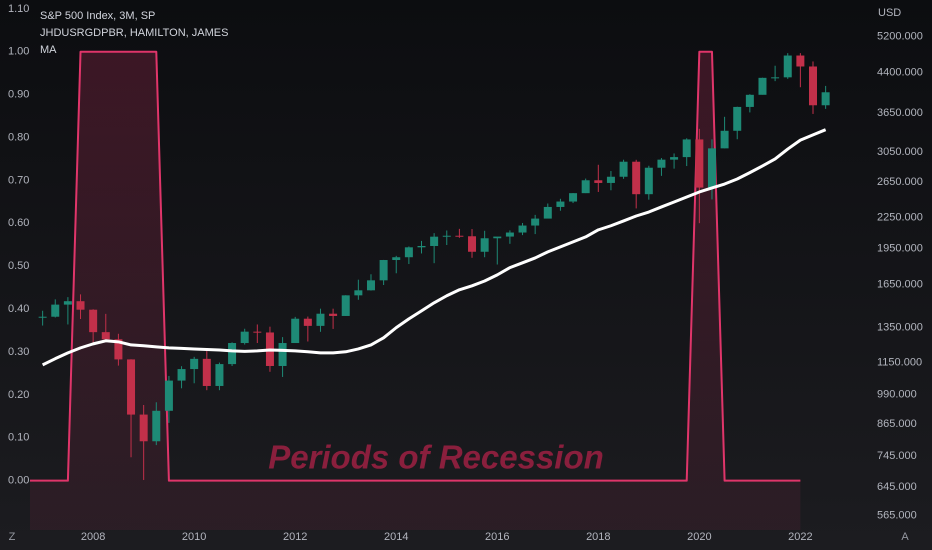 The height and width of the screenshot is (550, 932). I want to click on y2-tick-label: 1650.000, so click(900, 284).